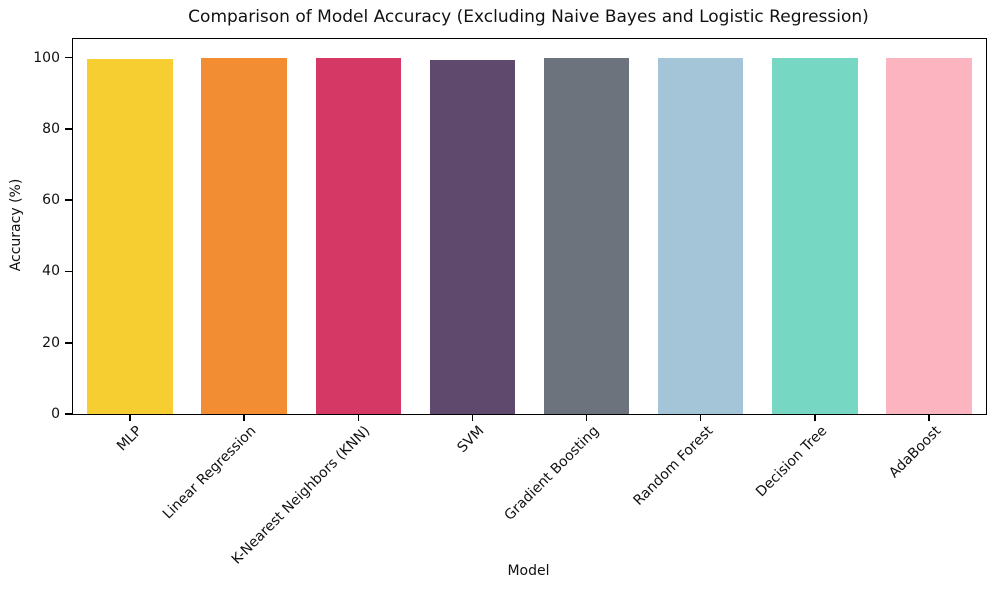  I want to click on bar-linear-regression, so click(244, 235).